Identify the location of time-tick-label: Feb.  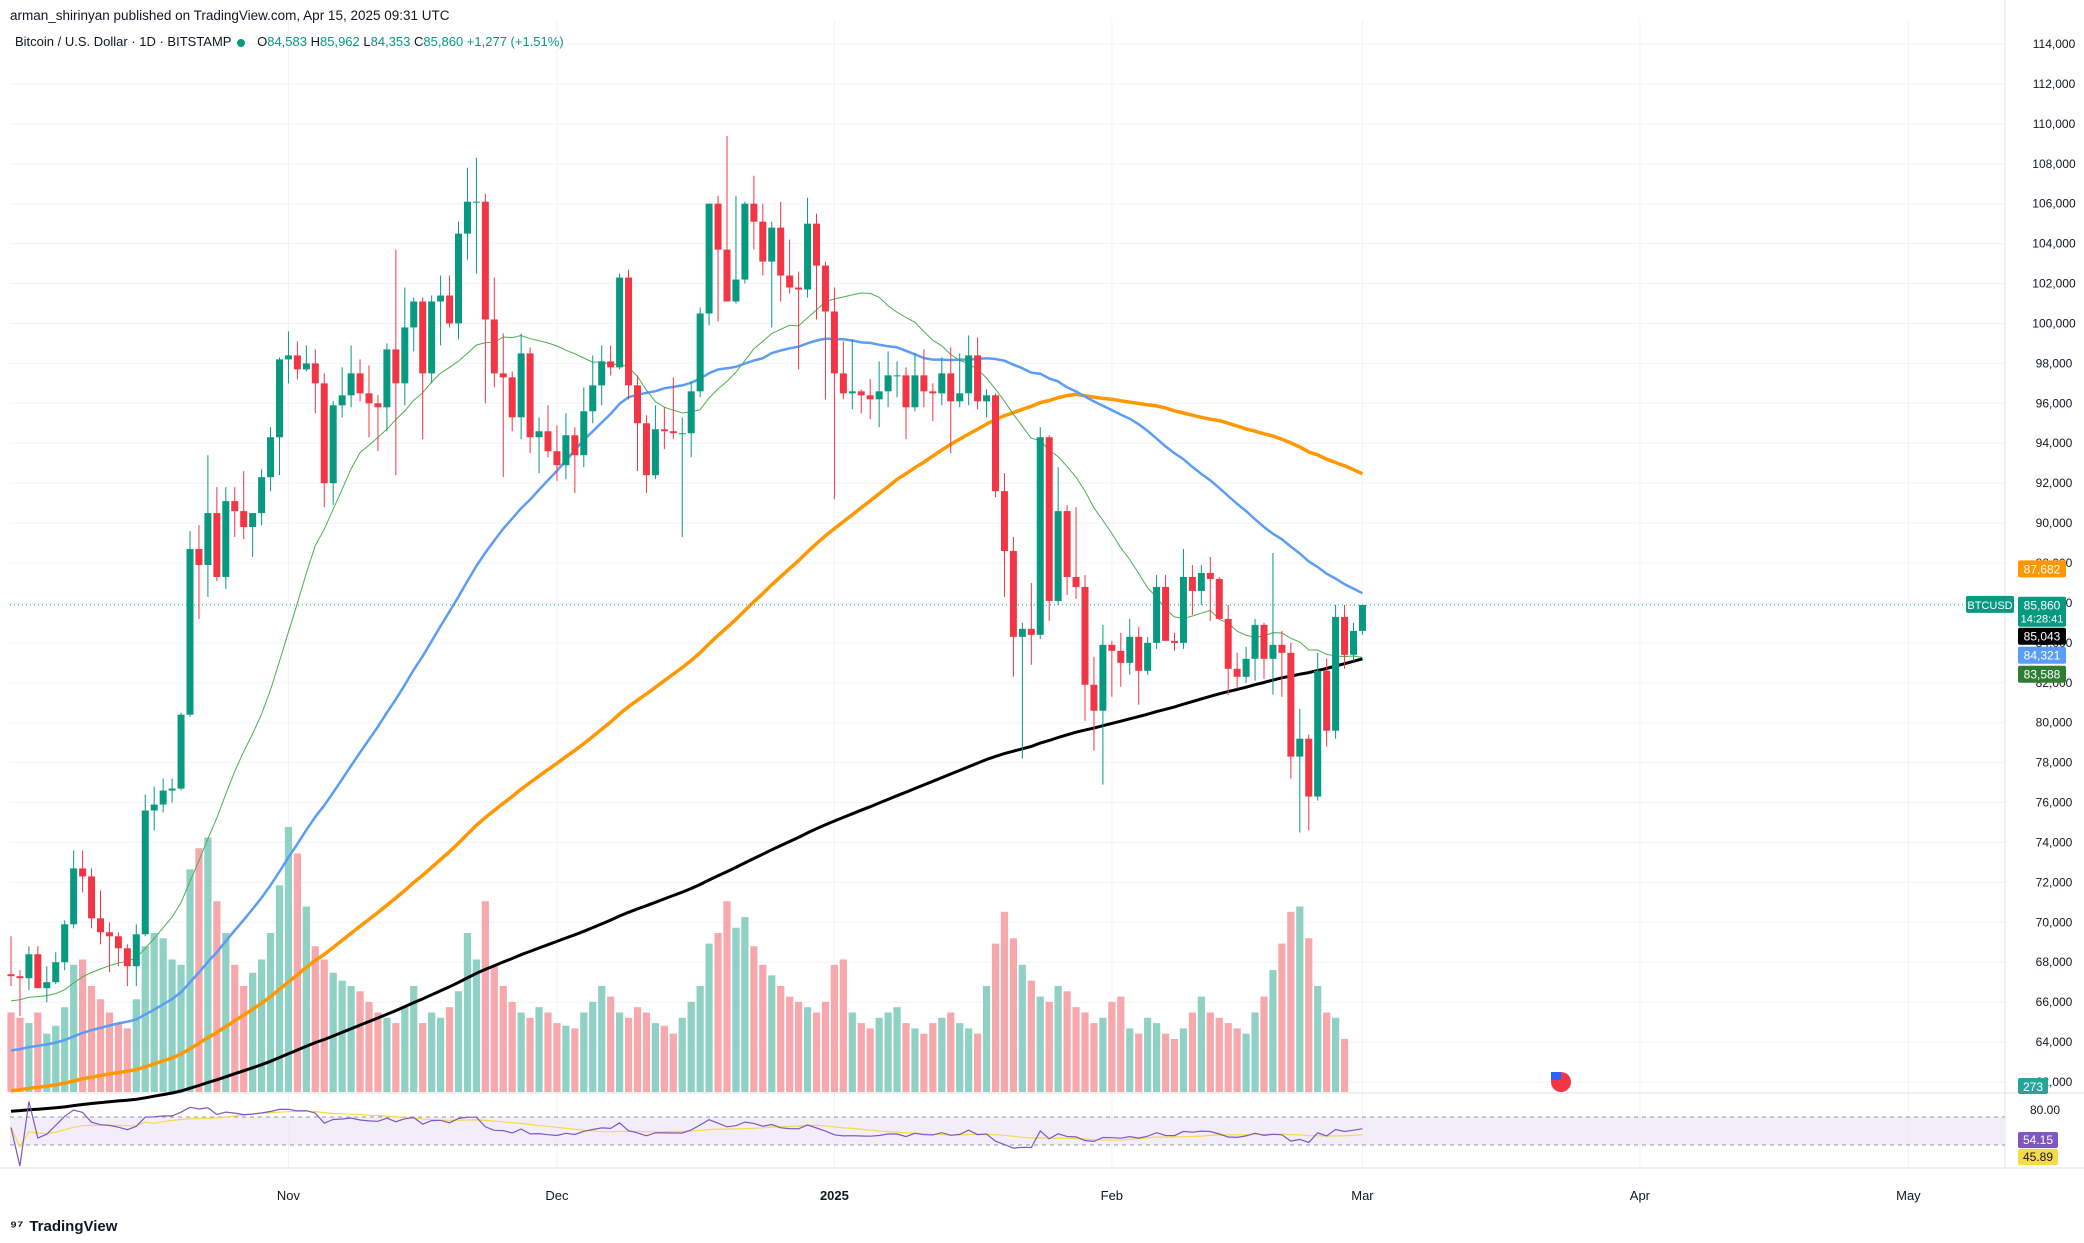
(1112, 1195).